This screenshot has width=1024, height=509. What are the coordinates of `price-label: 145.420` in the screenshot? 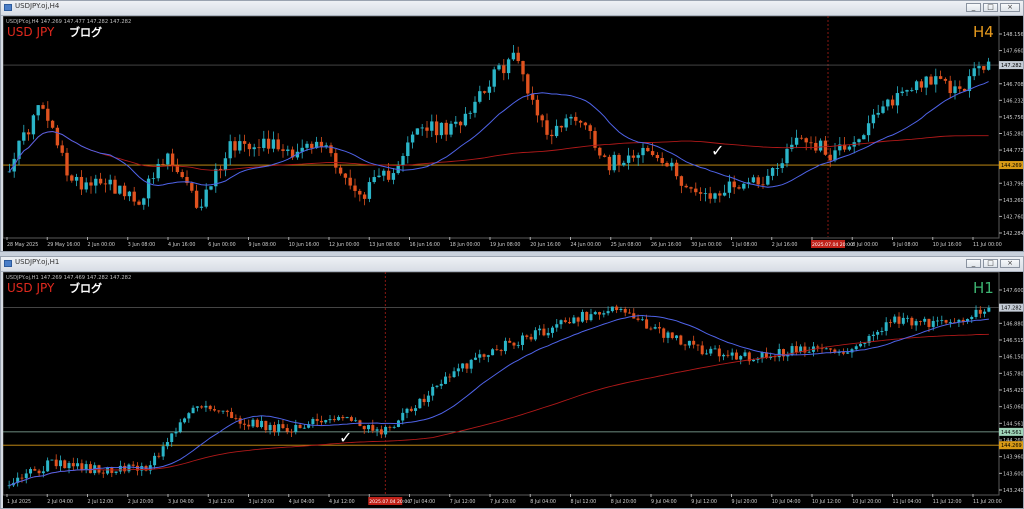 It's located at (1013, 391).